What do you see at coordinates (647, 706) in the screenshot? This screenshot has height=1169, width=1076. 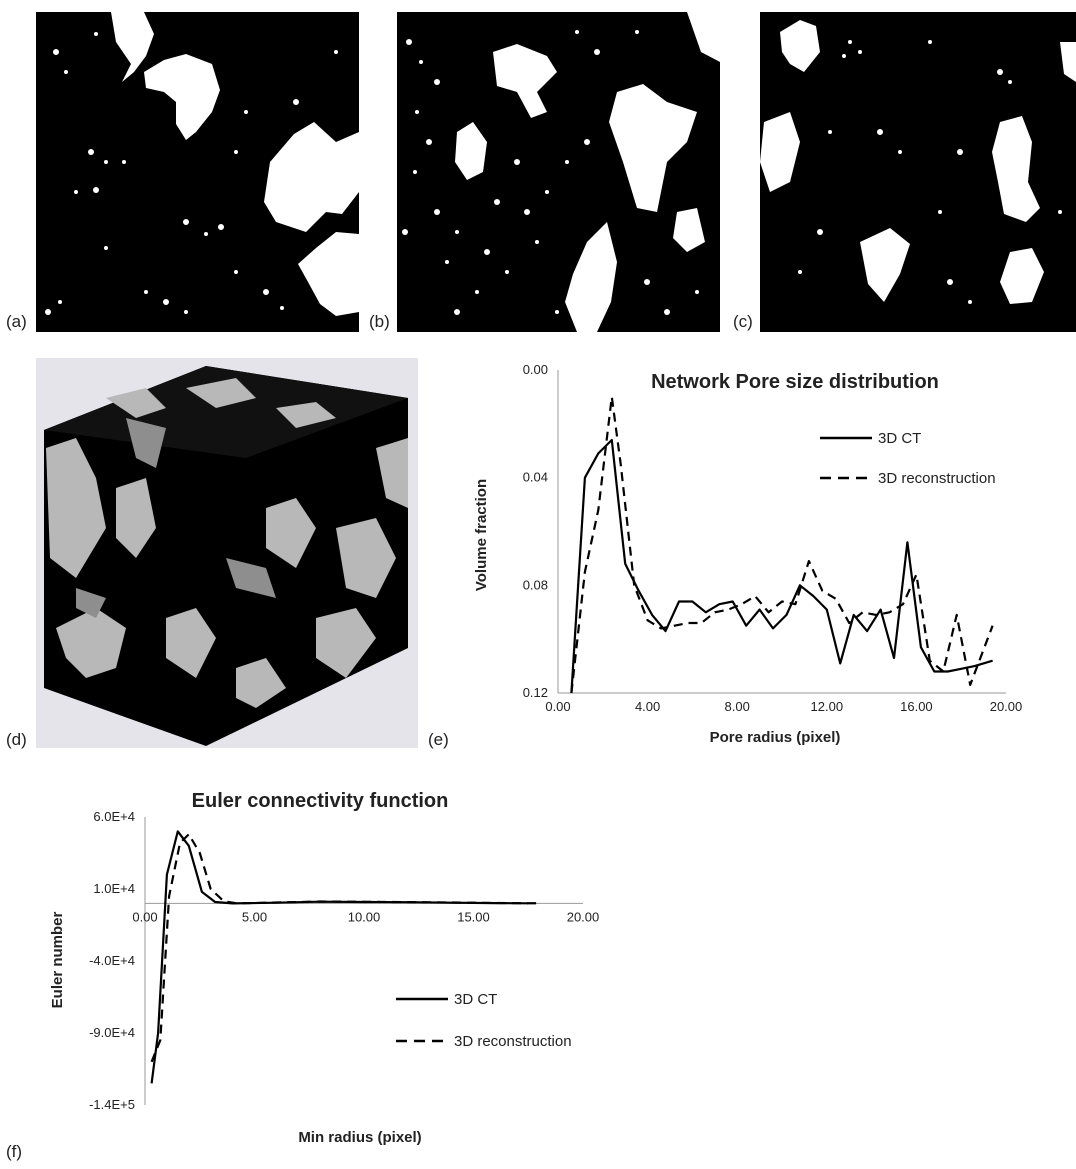 I see `x-tick-label: 4.00` at bounding box center [647, 706].